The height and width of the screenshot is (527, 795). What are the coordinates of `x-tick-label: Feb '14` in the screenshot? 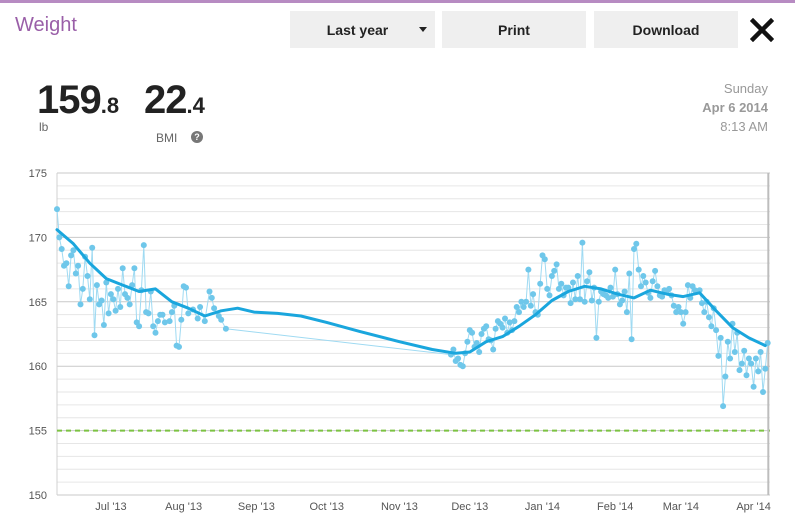 It's located at (615, 507).